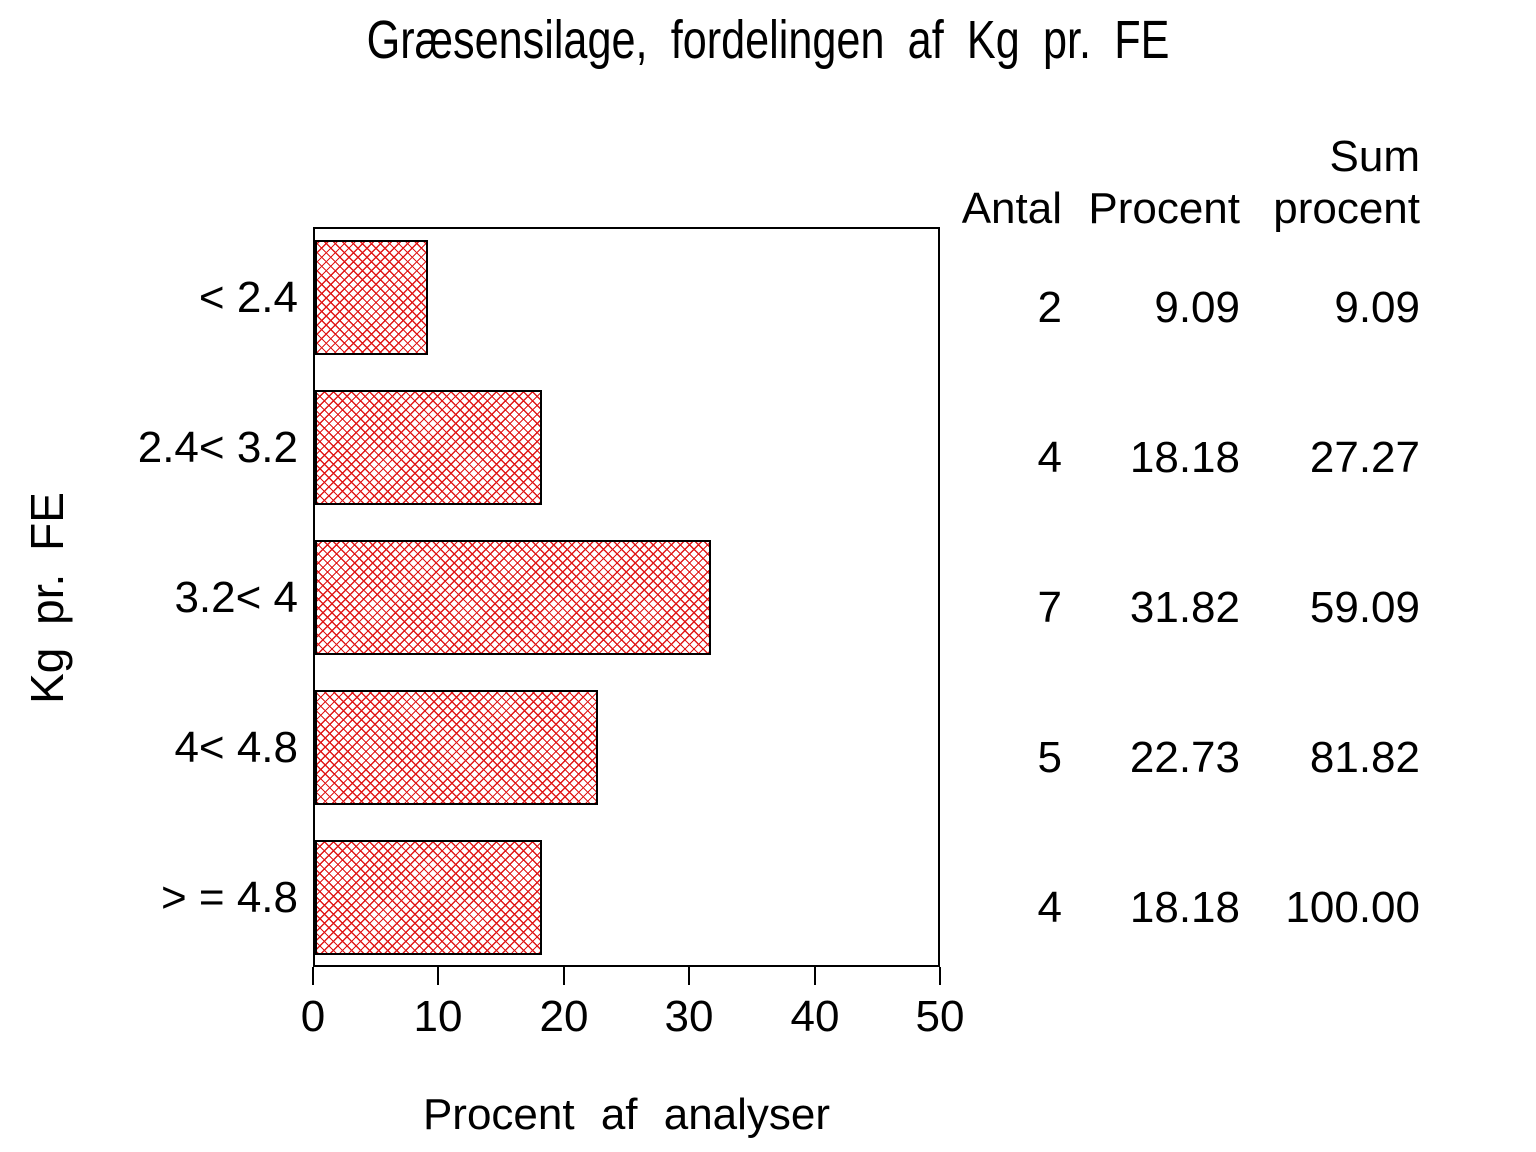 This screenshot has width=1536, height=1152. Describe the element at coordinates (940, 1016) in the screenshot. I see `x-tick-label-5: 50` at that location.